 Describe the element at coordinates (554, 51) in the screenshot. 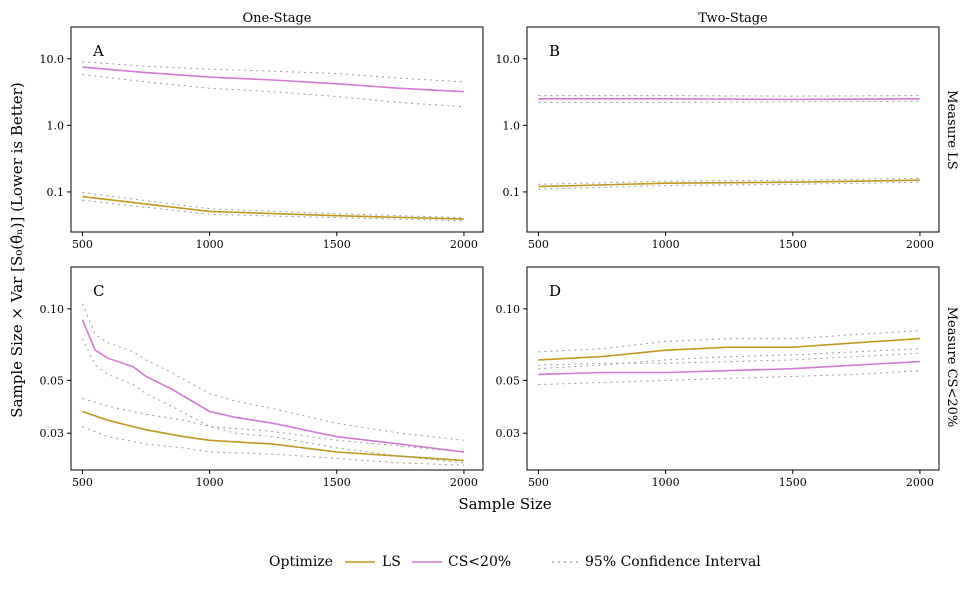

I see `panel-letter: B` at that location.